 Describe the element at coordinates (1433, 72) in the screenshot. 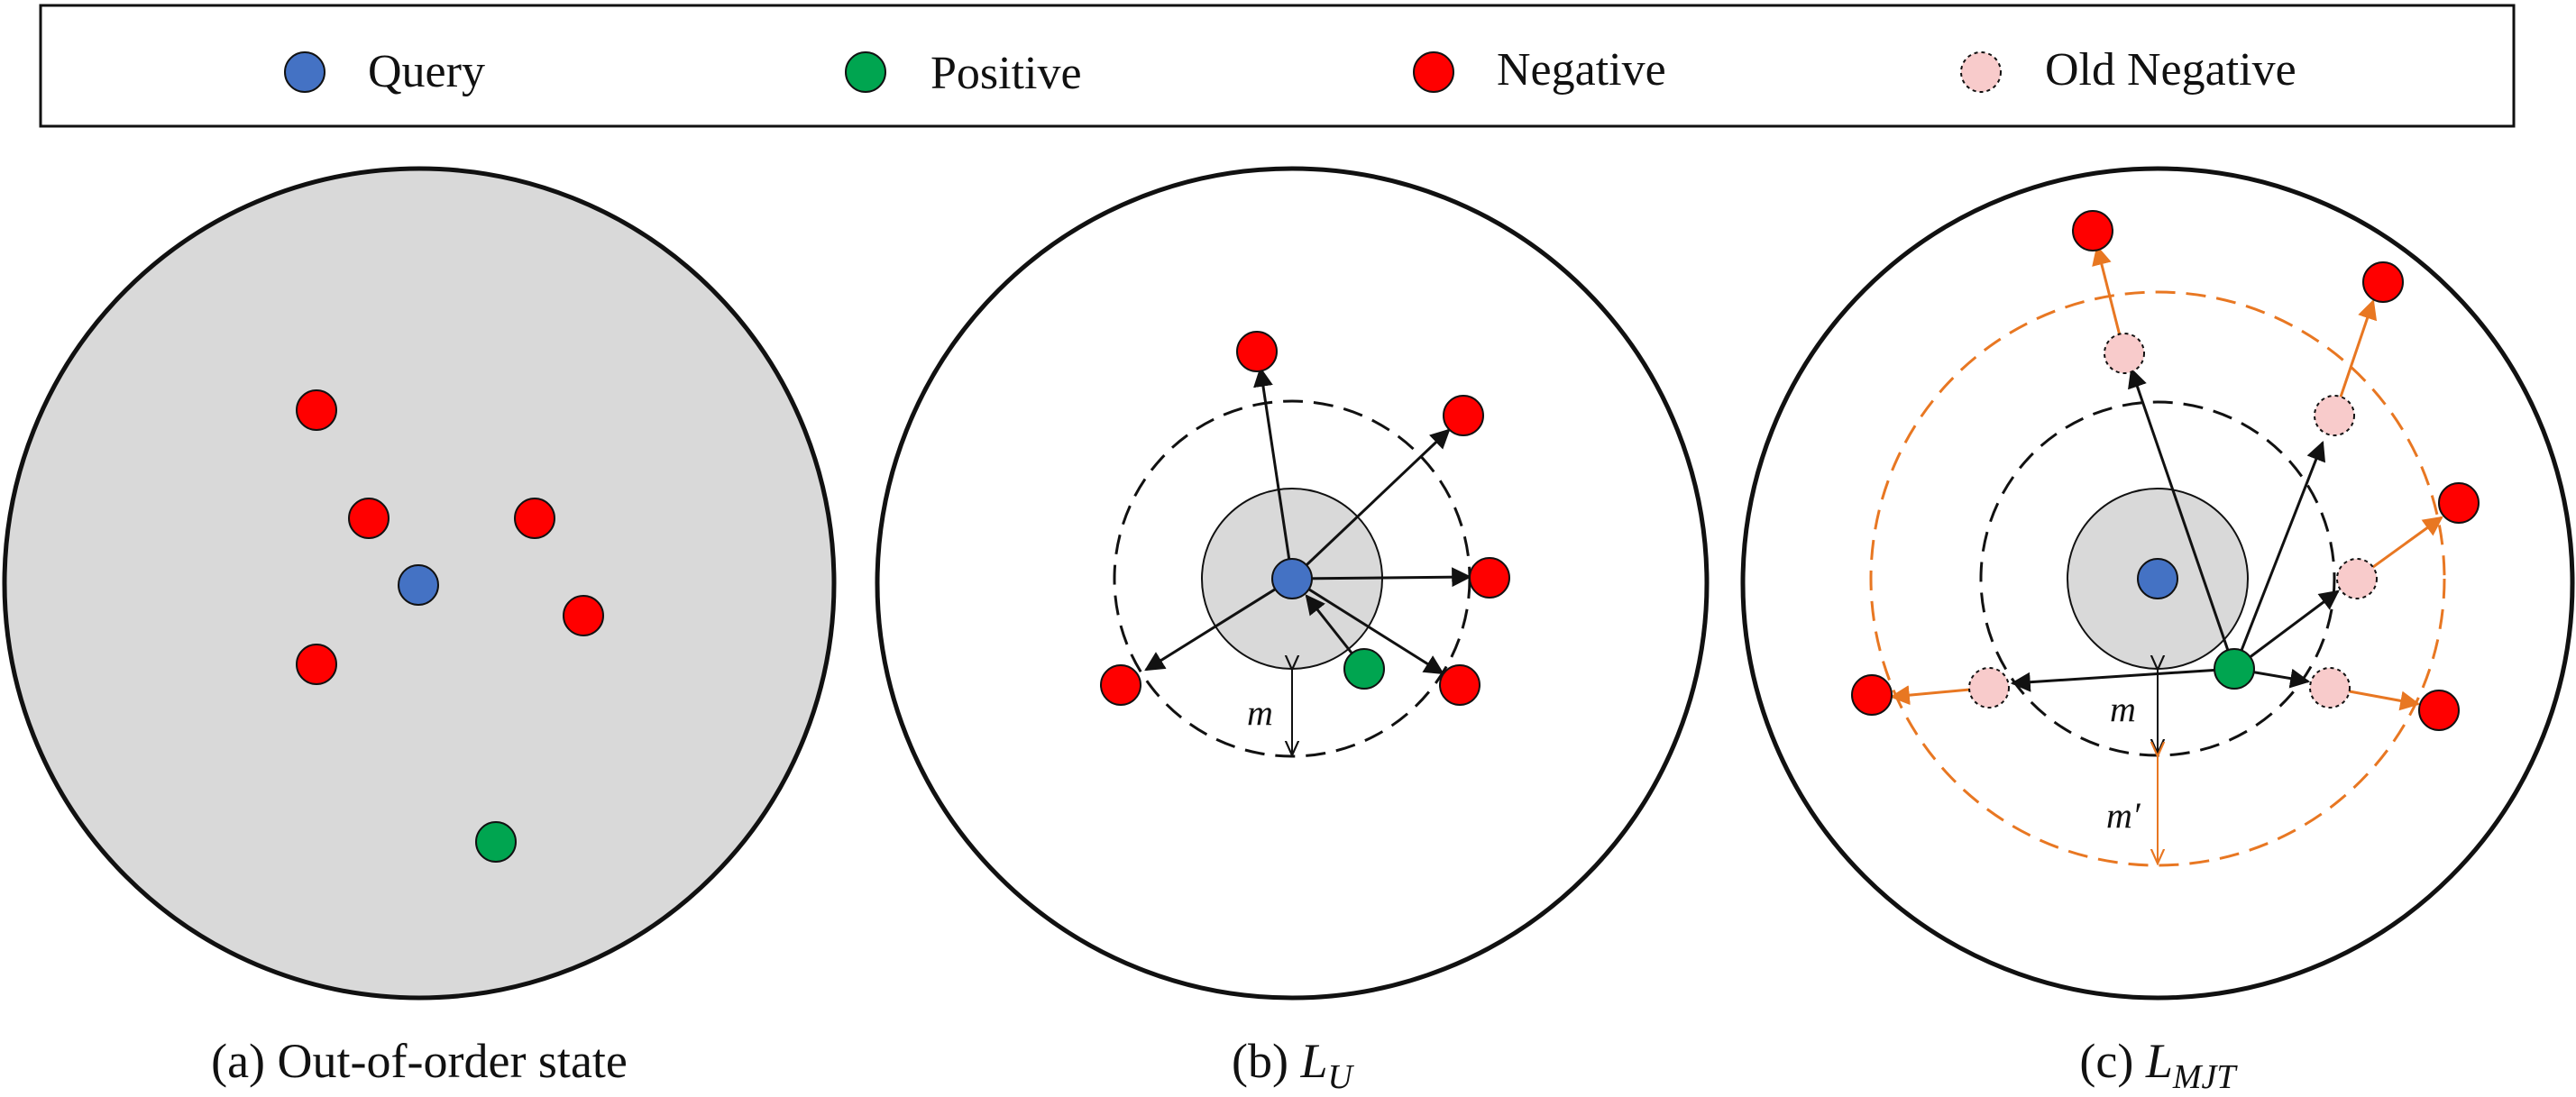

I see `red-dot-icon` at that location.